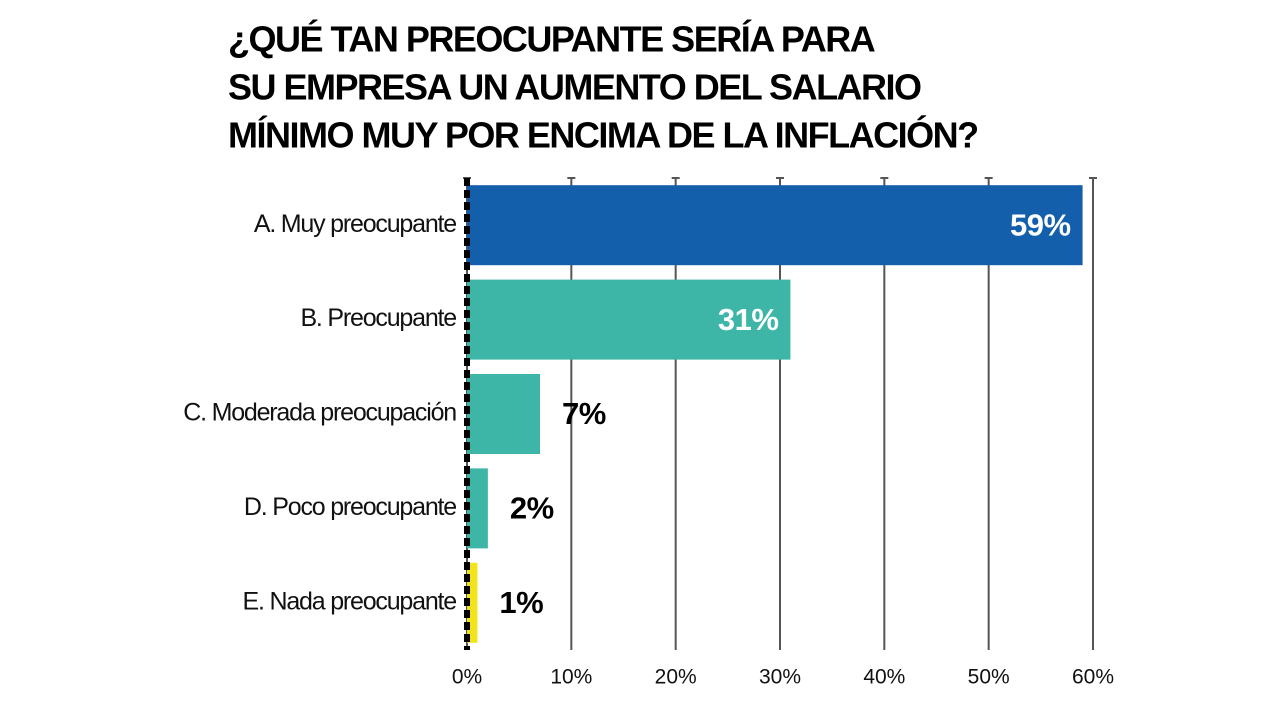 The width and height of the screenshot is (1280, 720). I want to click on value-label: 2%, so click(532, 508).